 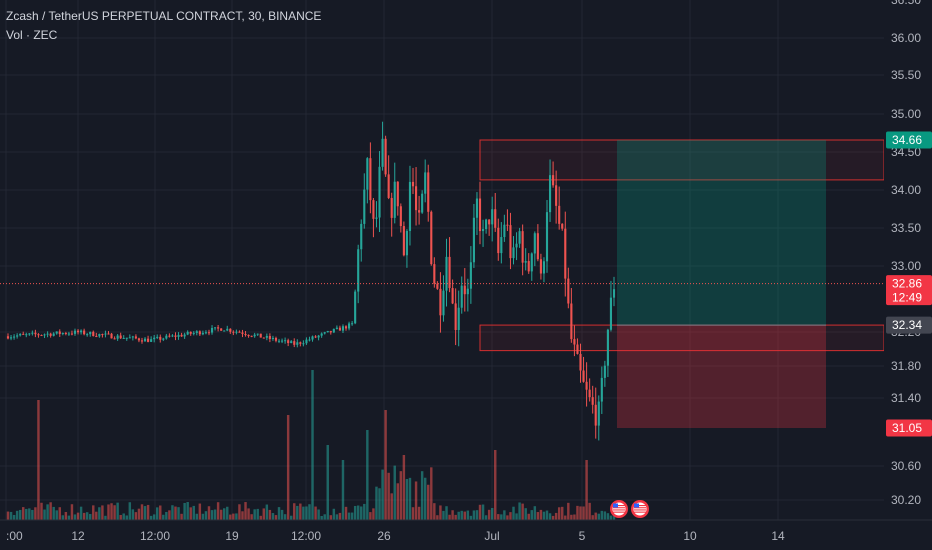 What do you see at coordinates (909, 140) in the screenshot?
I see `take-profit-price-tag: 34.66` at bounding box center [909, 140].